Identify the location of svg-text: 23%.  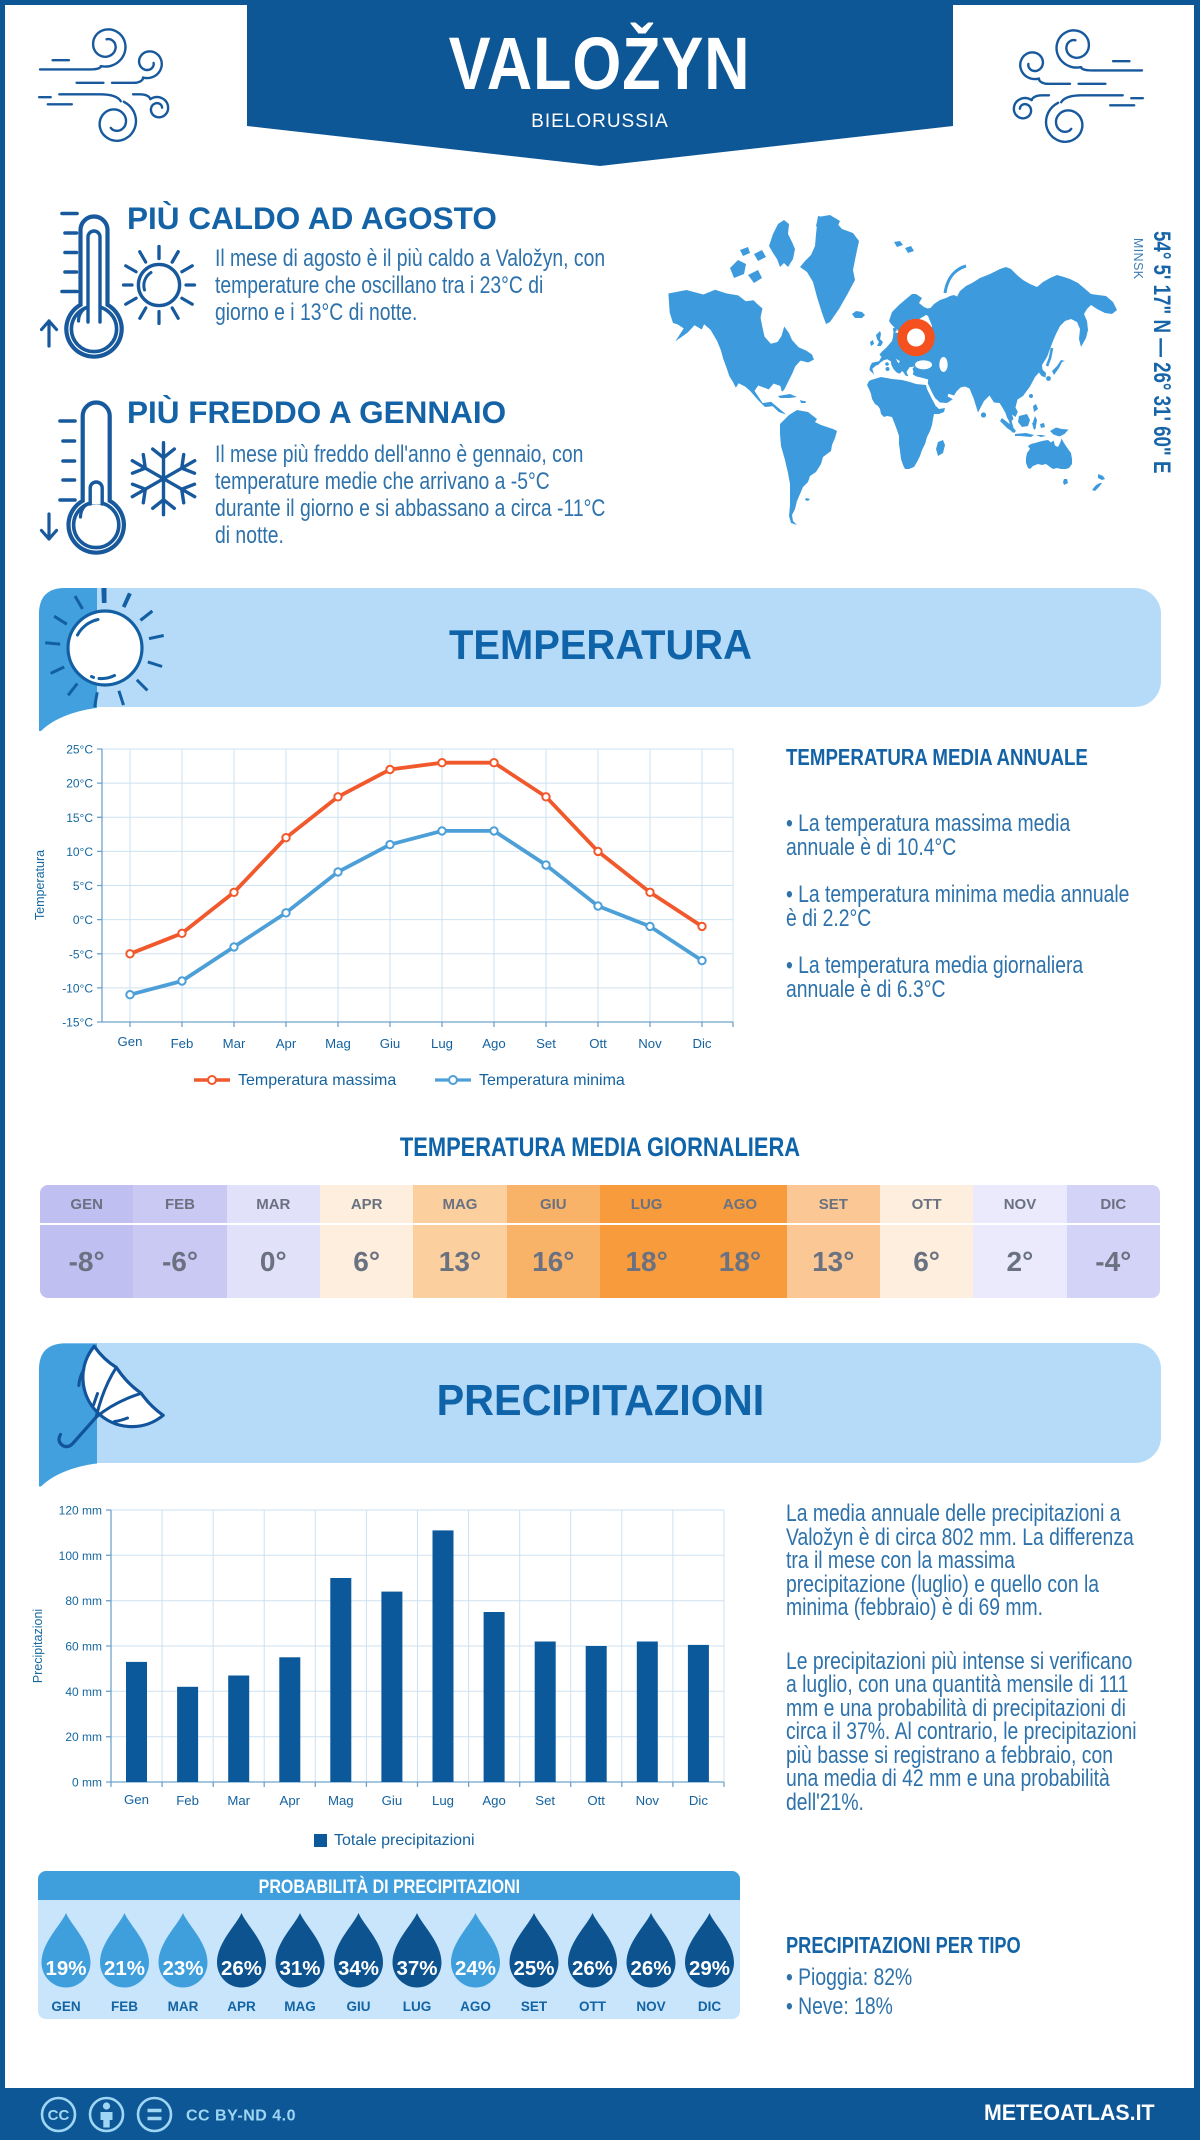
(182, 1968).